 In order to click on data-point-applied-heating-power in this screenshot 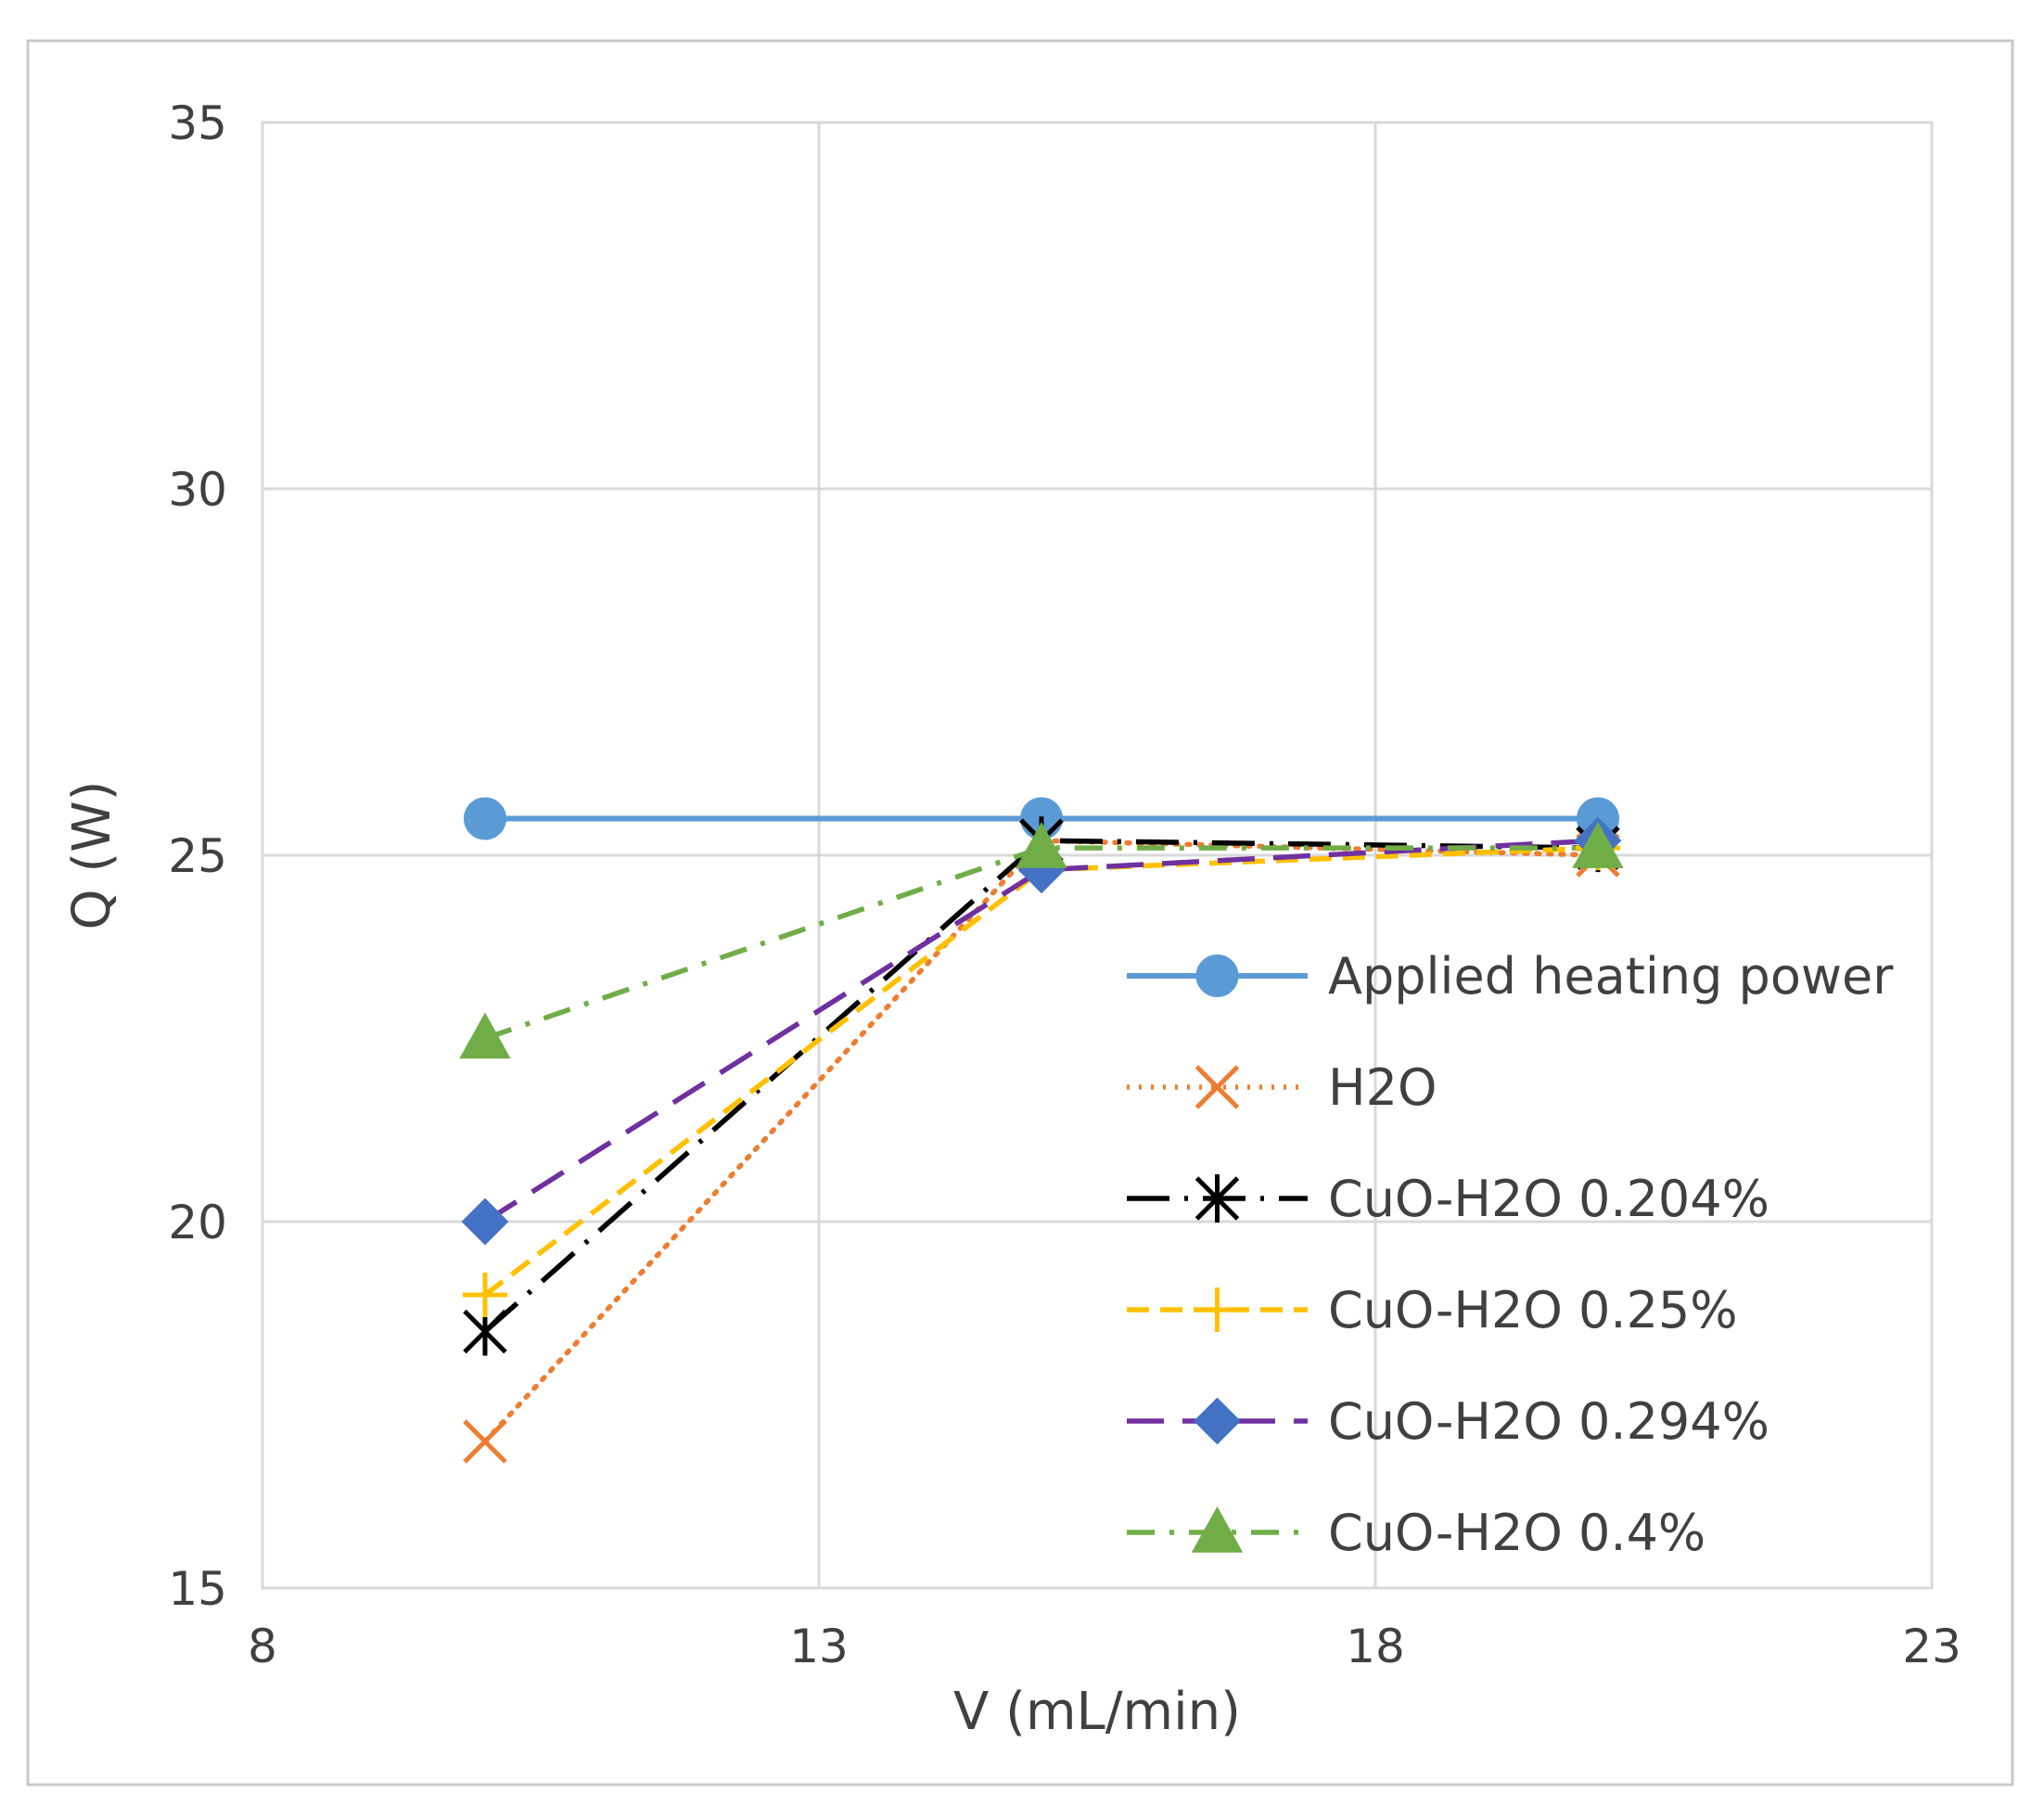, I will do `click(485, 818)`.